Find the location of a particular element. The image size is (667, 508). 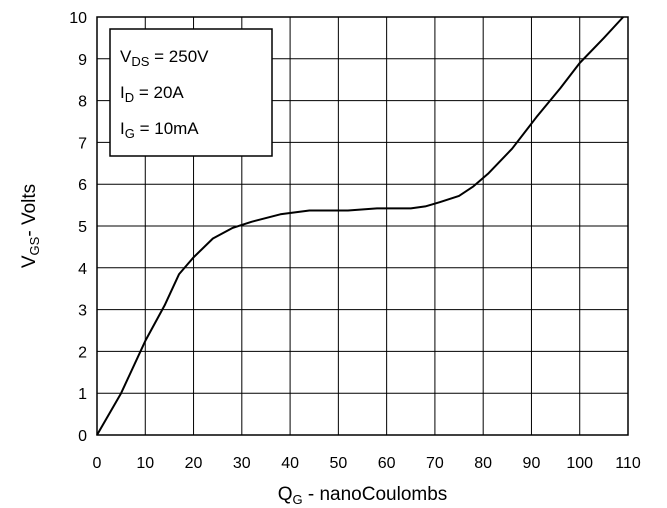

y-axis-title-subscript: GS is located at coordinates (34, 245).